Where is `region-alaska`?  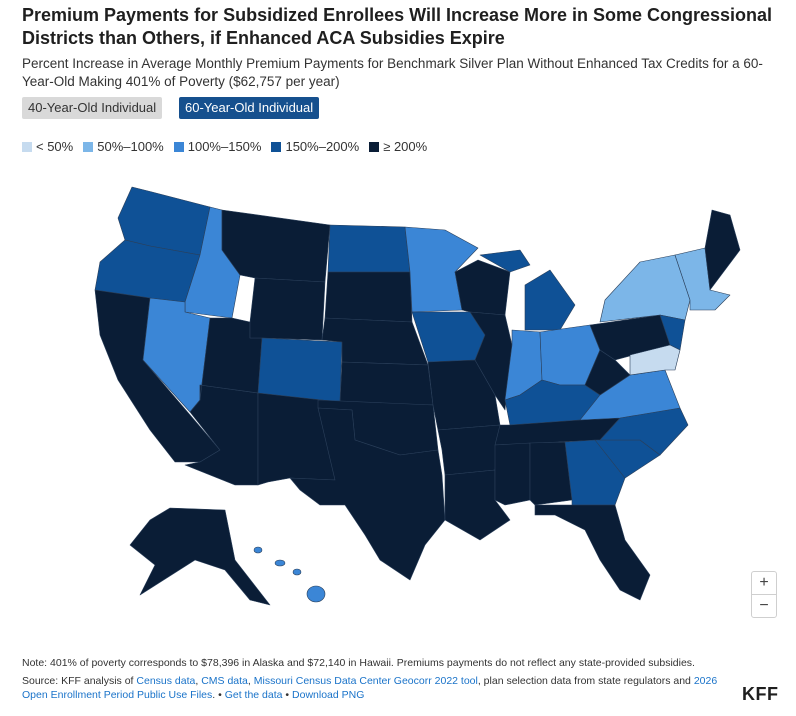 region-alaska is located at coordinates (200, 556).